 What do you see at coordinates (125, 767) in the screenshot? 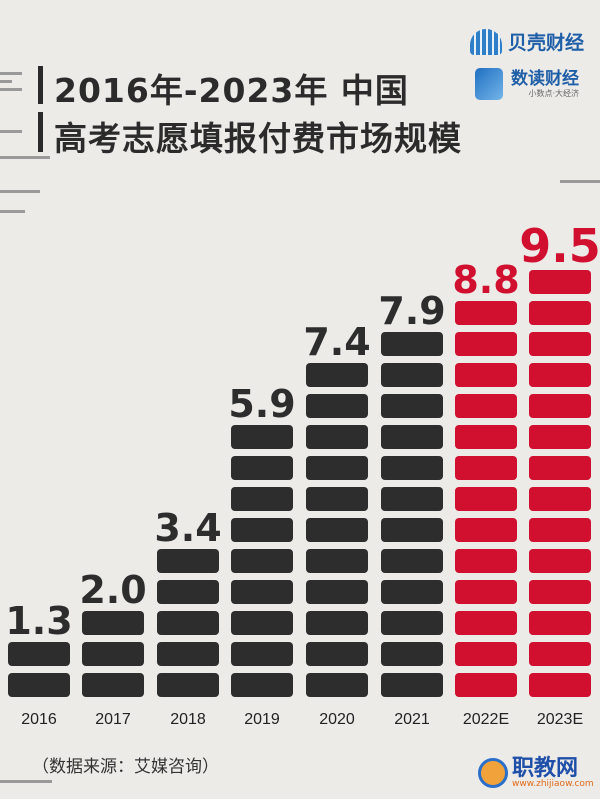
I see `data-source: （数据来源：艾媒咨询）` at bounding box center [125, 767].